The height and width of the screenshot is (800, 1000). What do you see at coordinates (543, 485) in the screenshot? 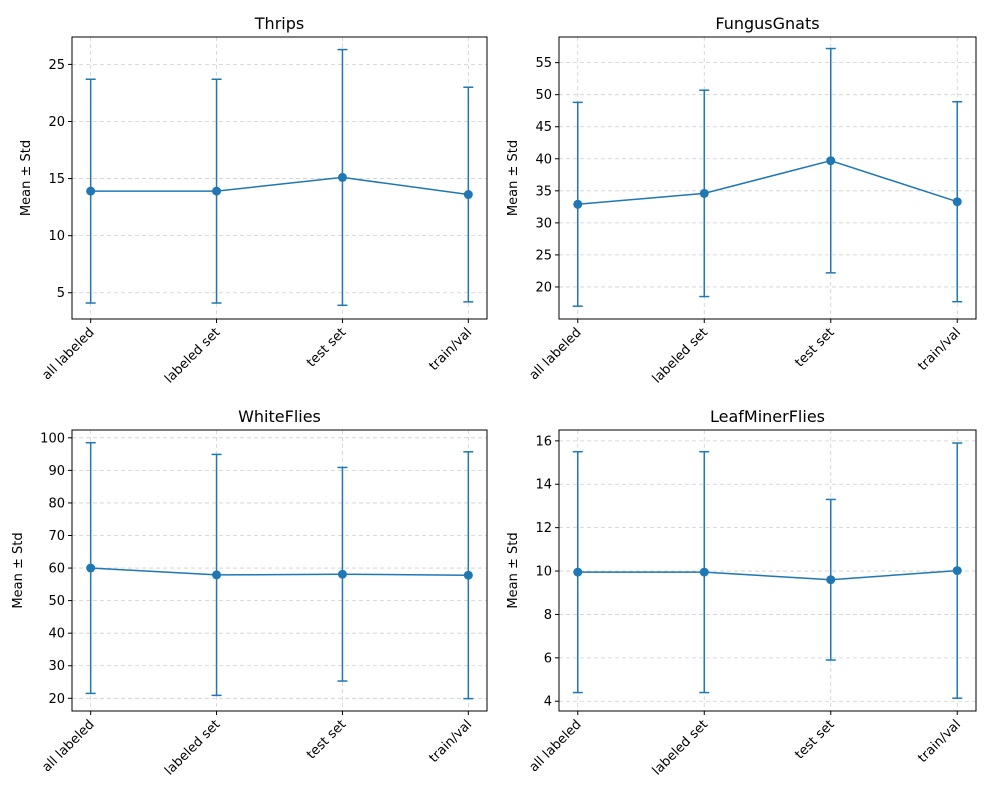
I see `y-tick-label: 14` at bounding box center [543, 485].